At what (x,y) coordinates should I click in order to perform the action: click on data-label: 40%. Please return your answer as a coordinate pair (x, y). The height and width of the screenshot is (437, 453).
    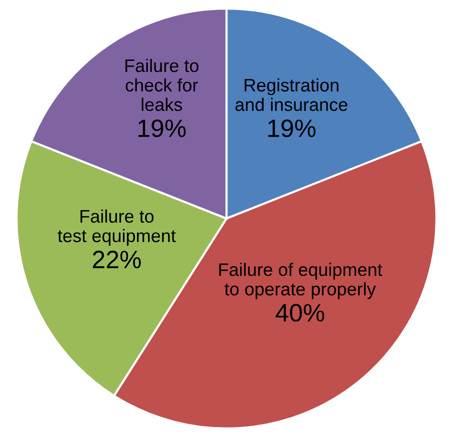
    Looking at the image, I should click on (300, 313).